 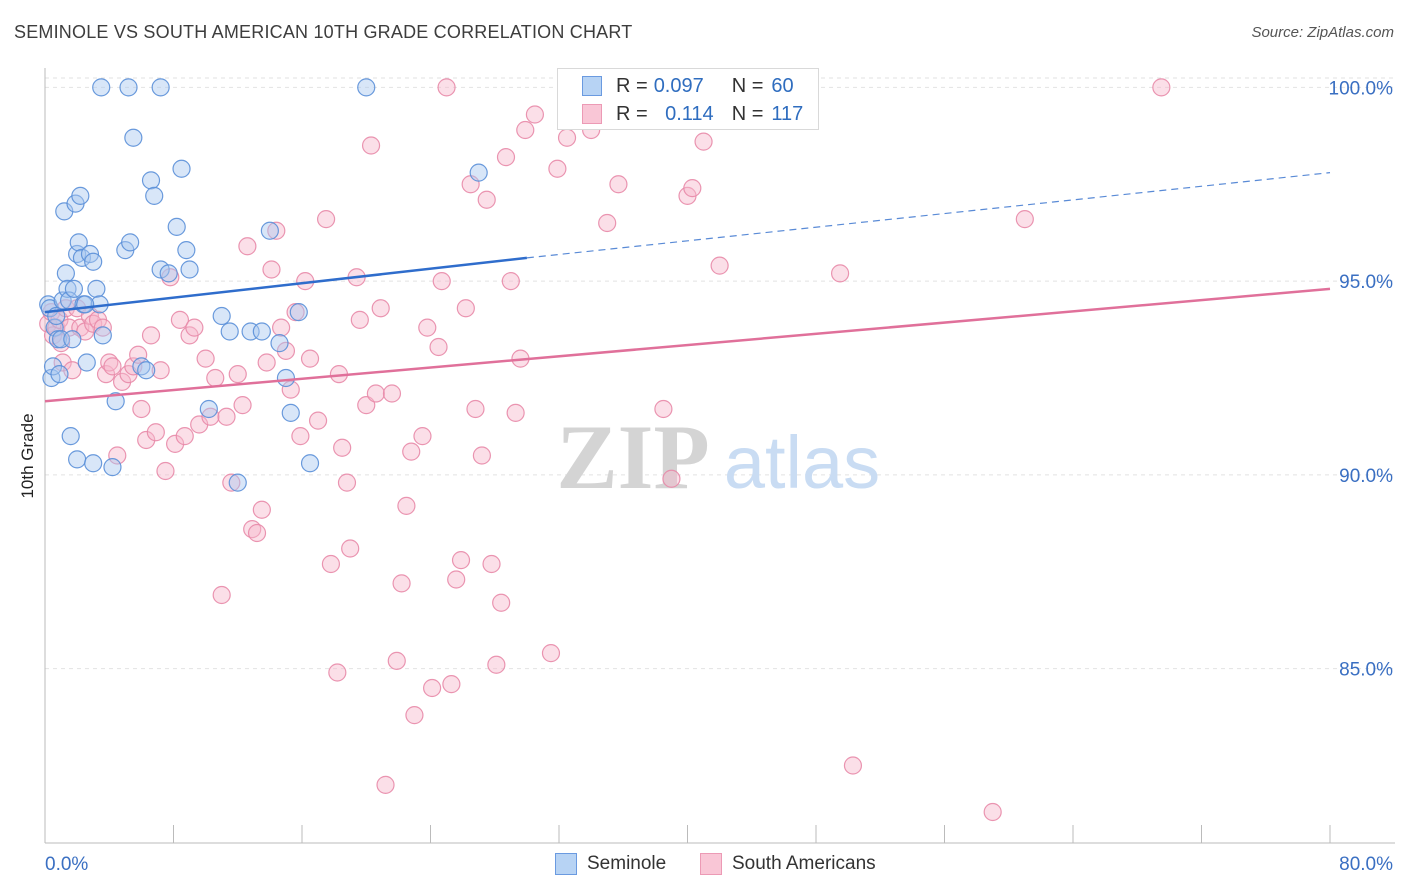 I want to click on y-tick-label: 85.0%, so click(x=1366, y=670).